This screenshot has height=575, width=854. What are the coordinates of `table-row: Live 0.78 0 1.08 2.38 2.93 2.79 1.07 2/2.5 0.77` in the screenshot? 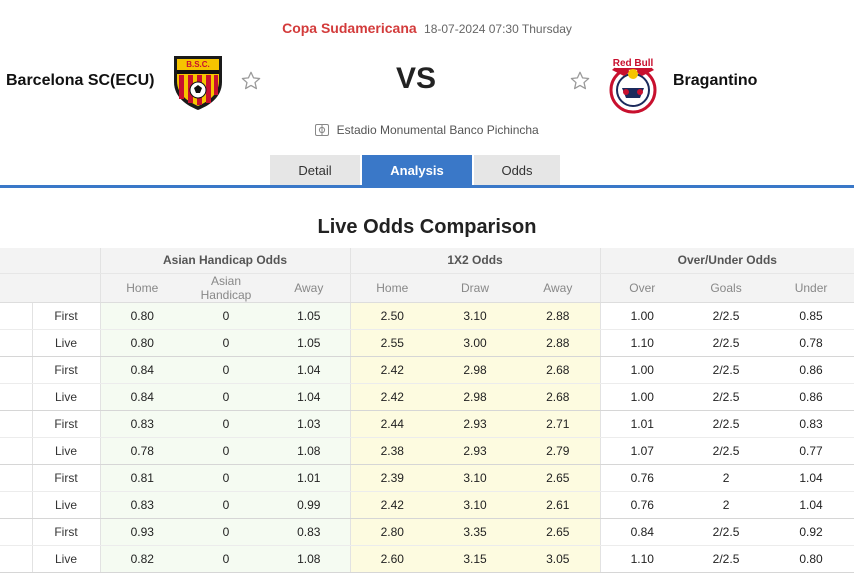 It's located at (427, 451).